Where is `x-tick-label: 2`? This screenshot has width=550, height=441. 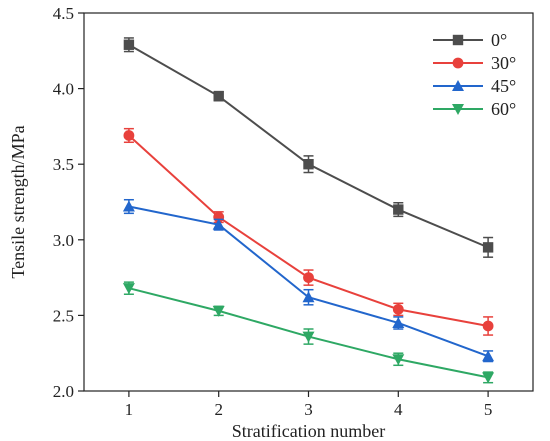
x-tick-label: 2 is located at coordinates (218, 409).